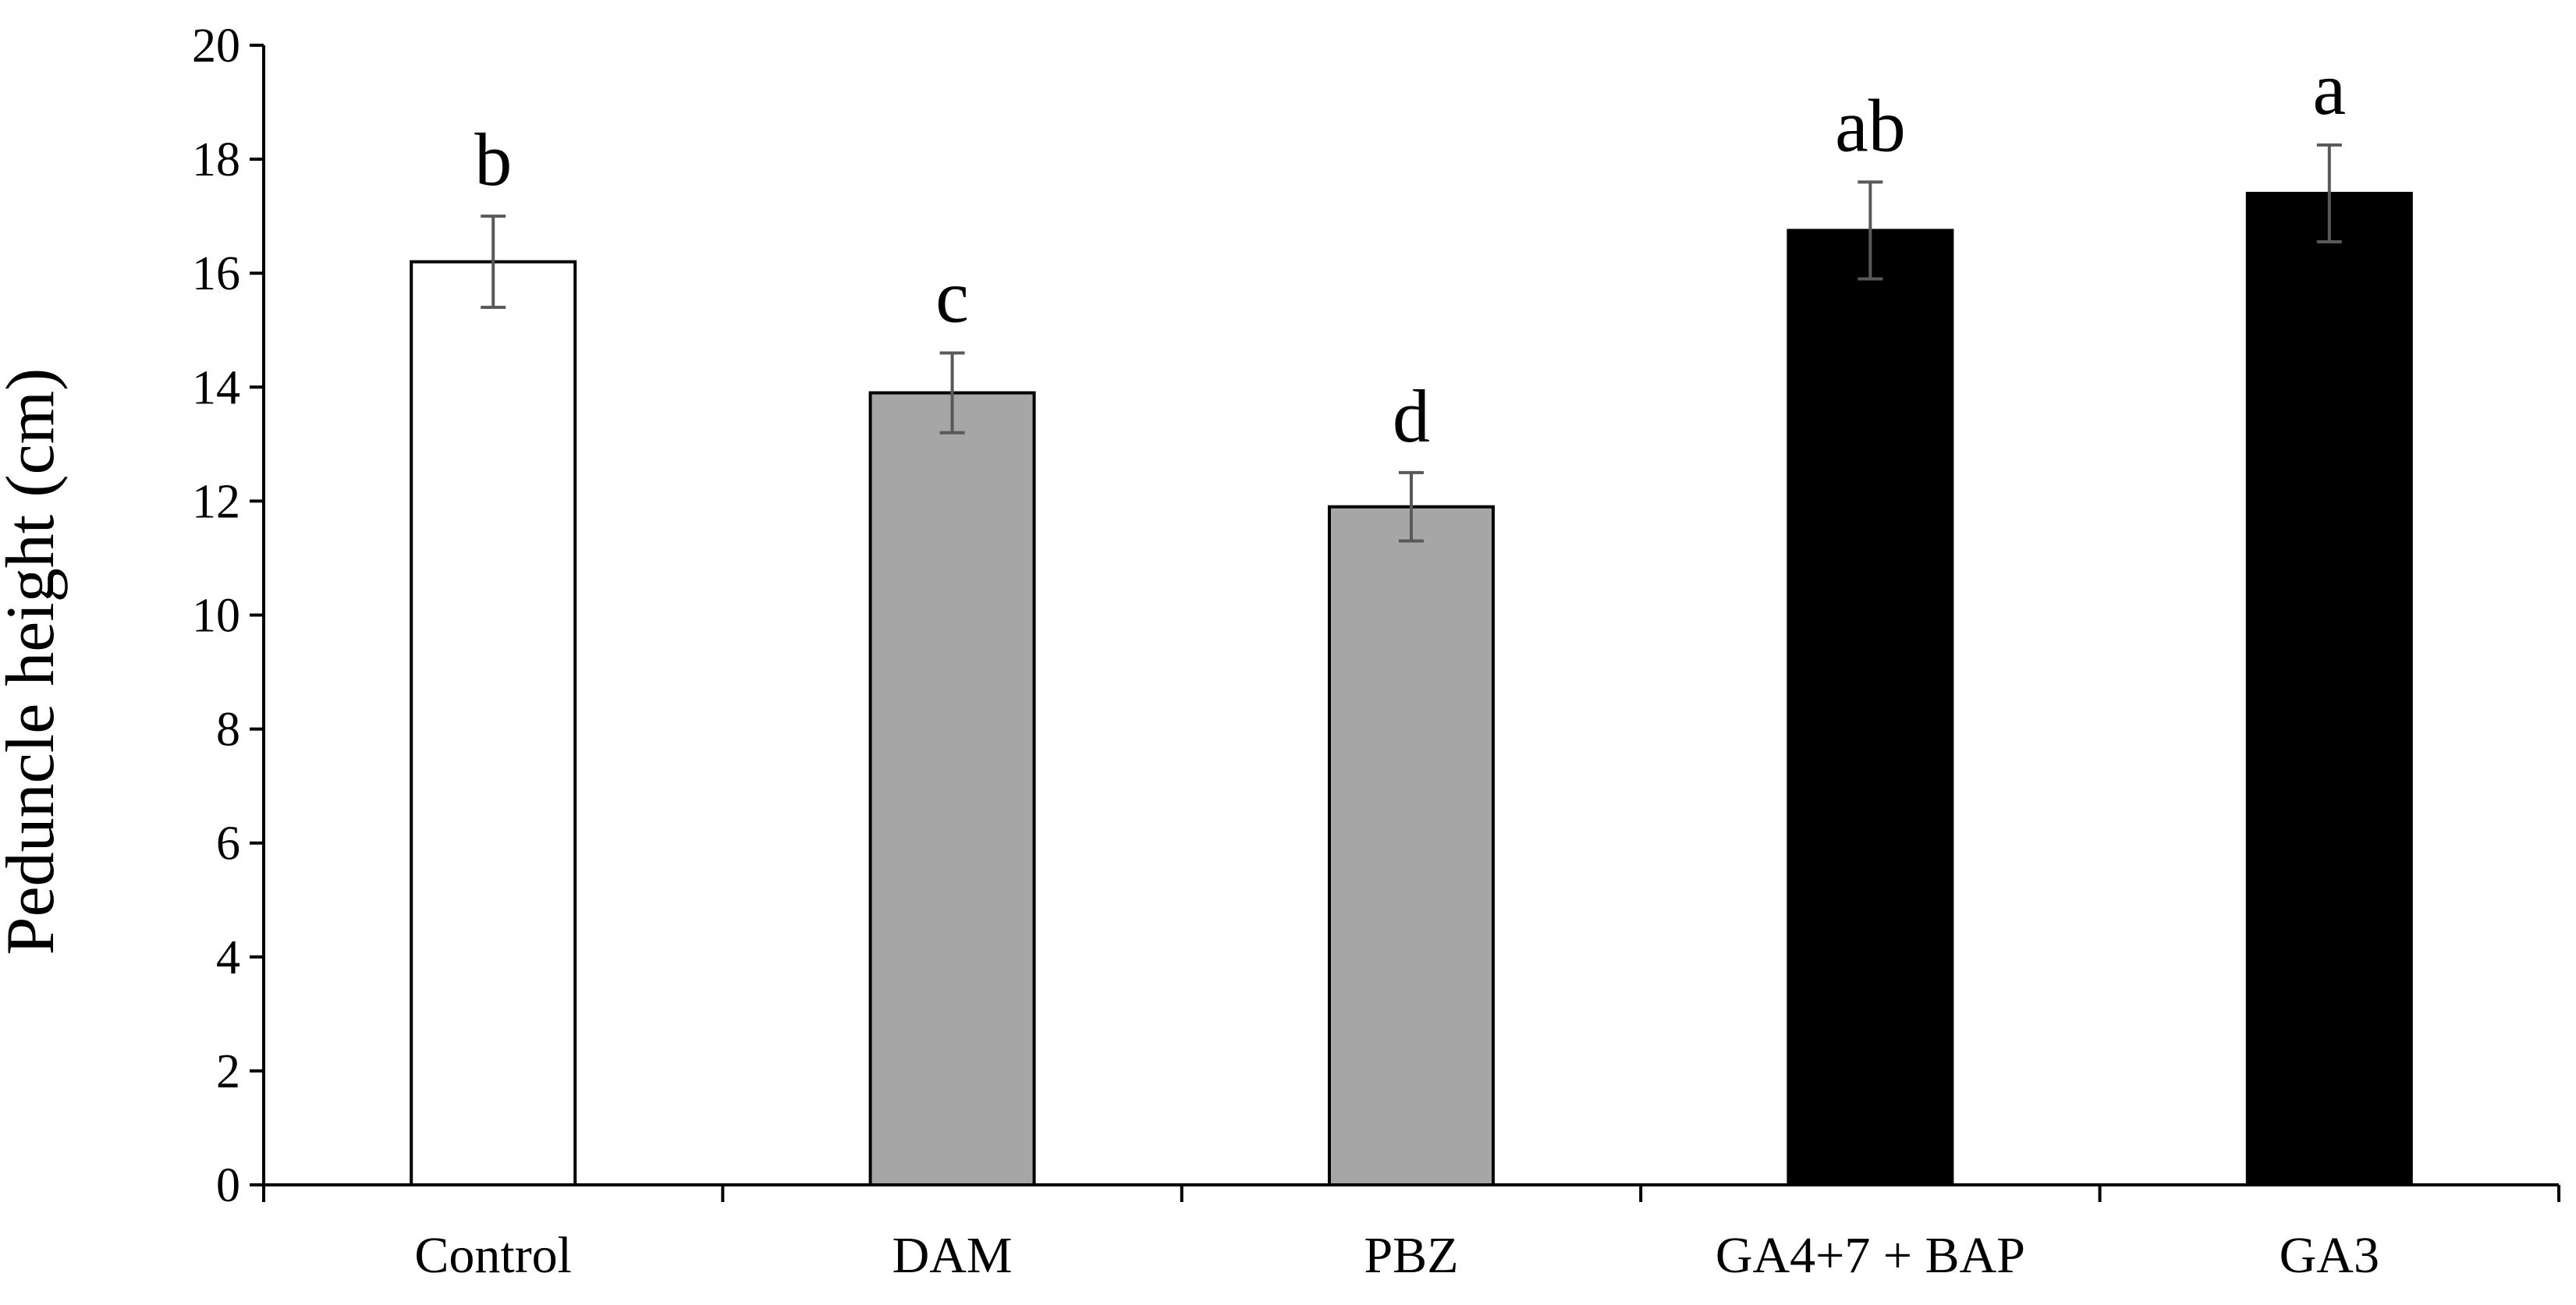  I want to click on y-axis-title: Peduncle height (cm), so click(34, 662).